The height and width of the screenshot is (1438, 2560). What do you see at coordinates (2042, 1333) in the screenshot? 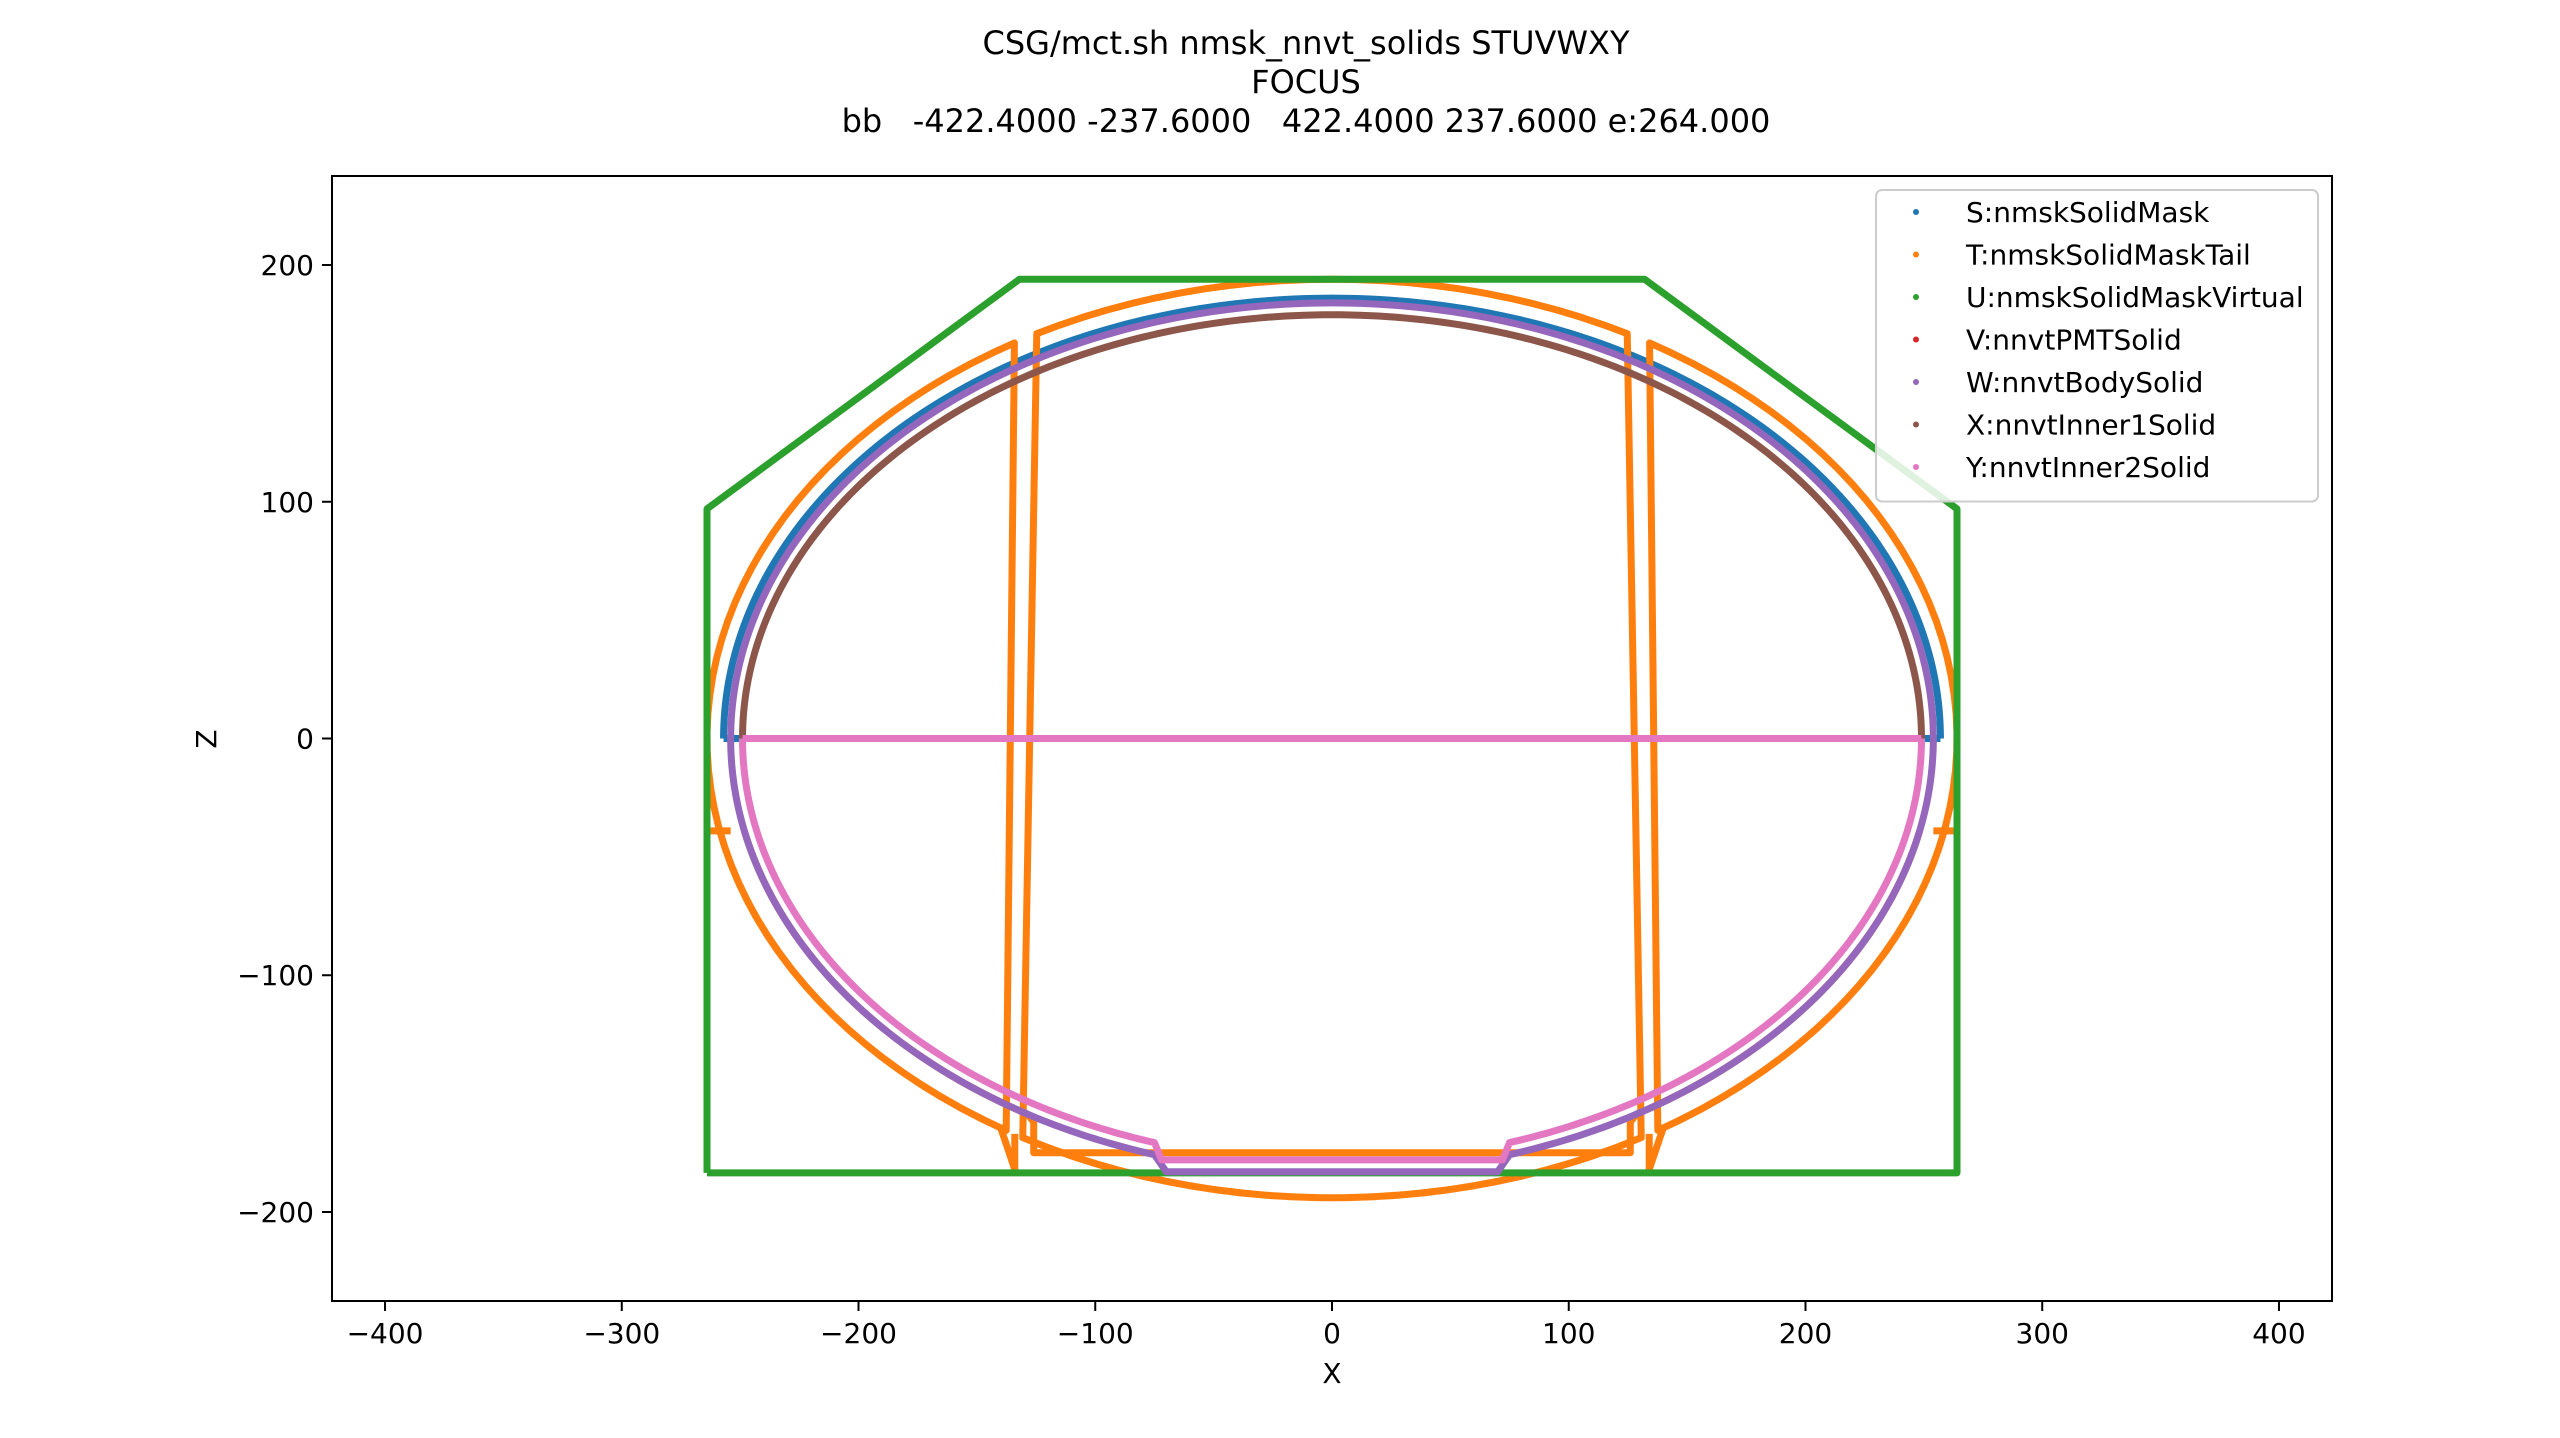
I see `x-tick-label: 300` at bounding box center [2042, 1333].